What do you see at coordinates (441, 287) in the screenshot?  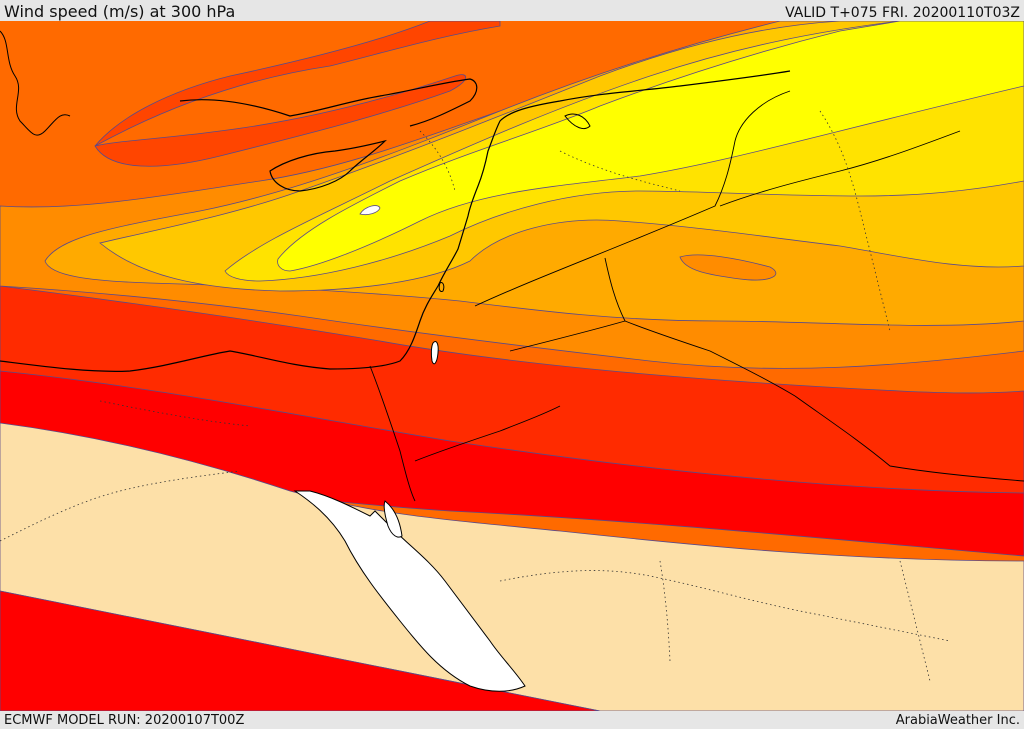 I see `lake-tiberias` at bounding box center [441, 287].